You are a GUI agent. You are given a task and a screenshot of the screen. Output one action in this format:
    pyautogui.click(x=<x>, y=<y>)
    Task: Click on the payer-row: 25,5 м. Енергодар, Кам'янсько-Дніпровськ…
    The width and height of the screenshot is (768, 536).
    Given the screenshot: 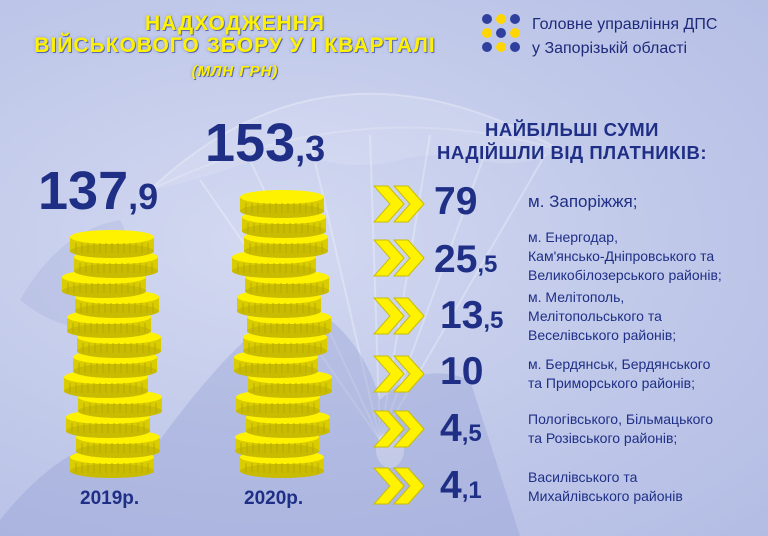 What is the action you would take?
    pyautogui.click(x=570, y=259)
    